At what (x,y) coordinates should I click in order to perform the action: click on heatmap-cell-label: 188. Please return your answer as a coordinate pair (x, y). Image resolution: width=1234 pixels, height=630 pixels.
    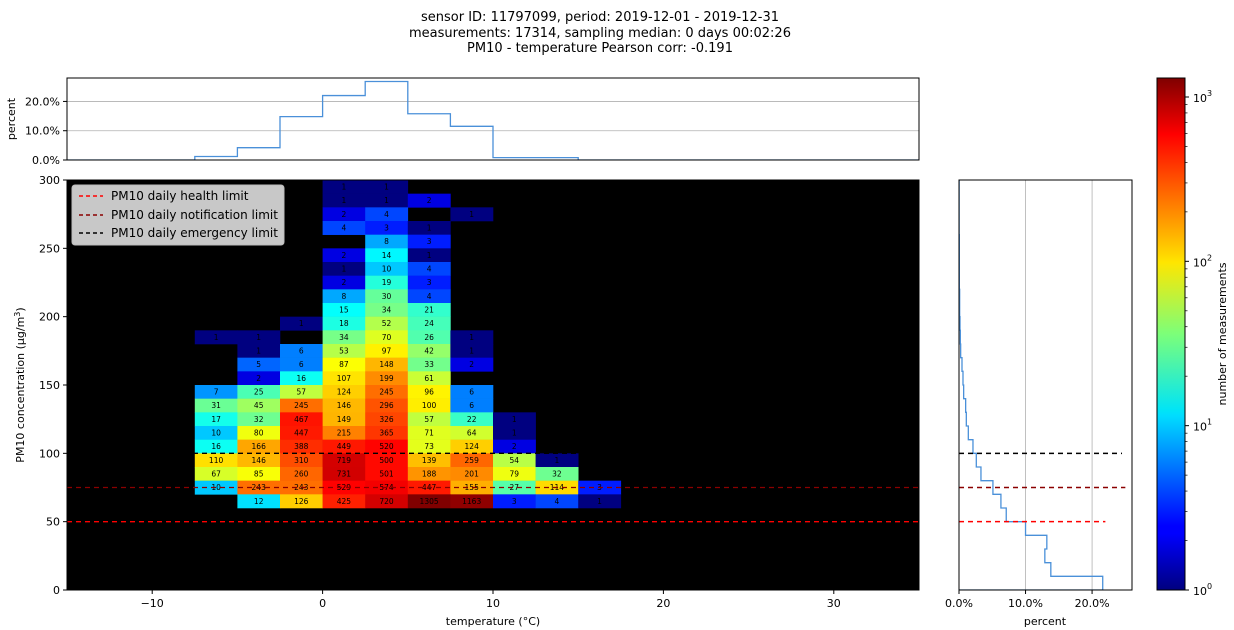
    Looking at the image, I should click on (429, 474).